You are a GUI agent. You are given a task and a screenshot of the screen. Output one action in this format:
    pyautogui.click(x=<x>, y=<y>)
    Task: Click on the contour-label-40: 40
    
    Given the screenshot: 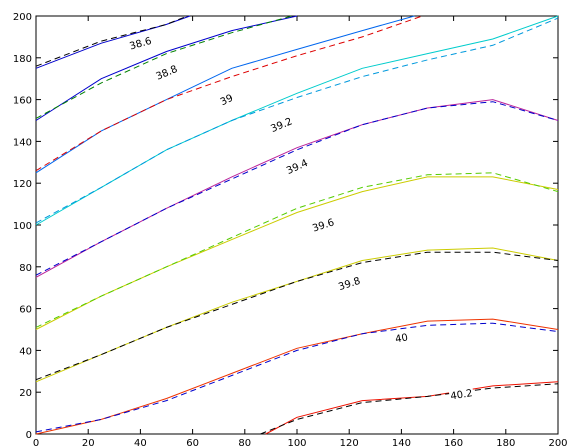 What is the action you would take?
    pyautogui.click(x=401, y=337)
    